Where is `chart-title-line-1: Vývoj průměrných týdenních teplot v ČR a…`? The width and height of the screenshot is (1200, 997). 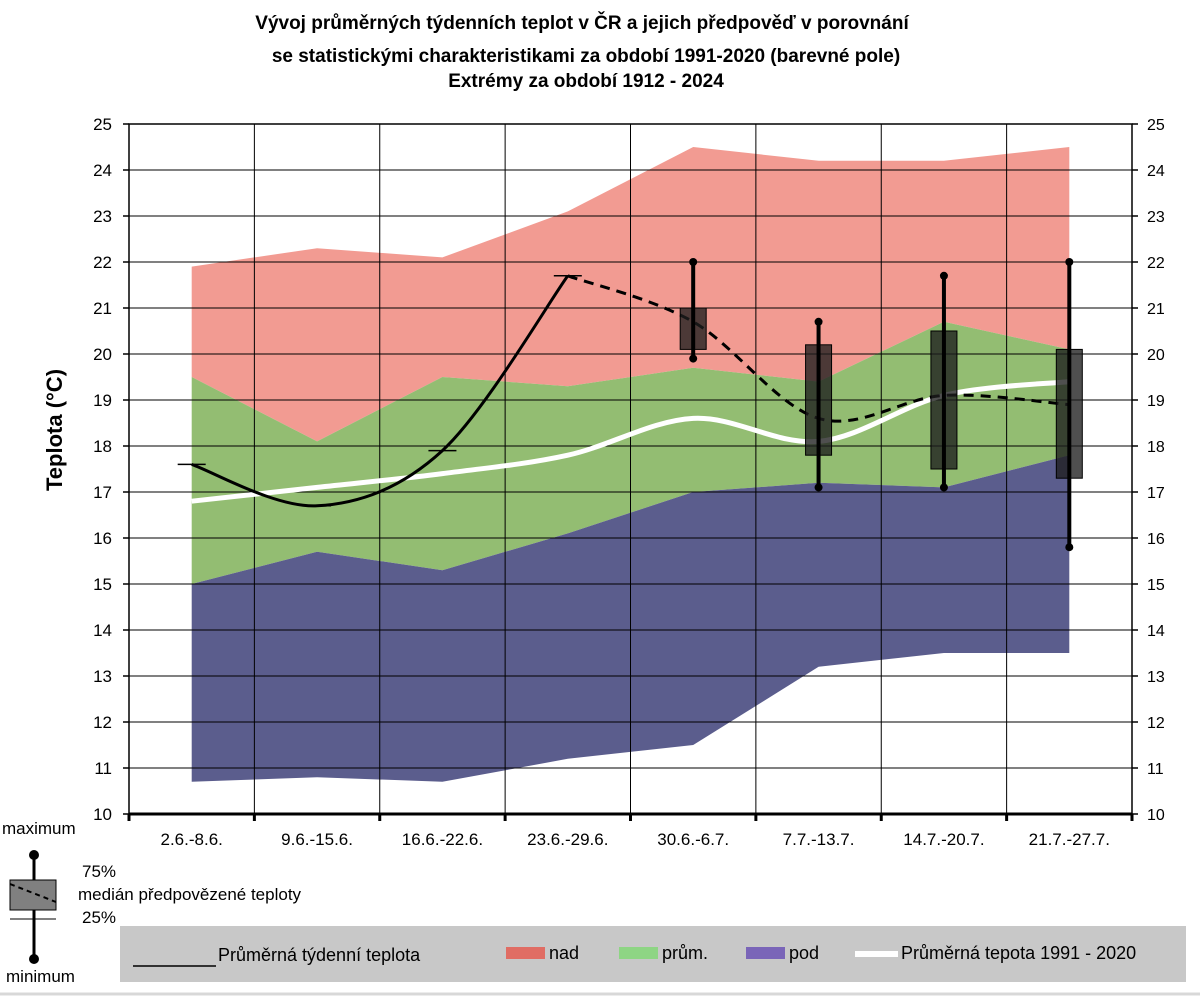 chart-title-line-1: Vývoj průměrných týdenních teplot v ČR a… is located at coordinates (582, 23).